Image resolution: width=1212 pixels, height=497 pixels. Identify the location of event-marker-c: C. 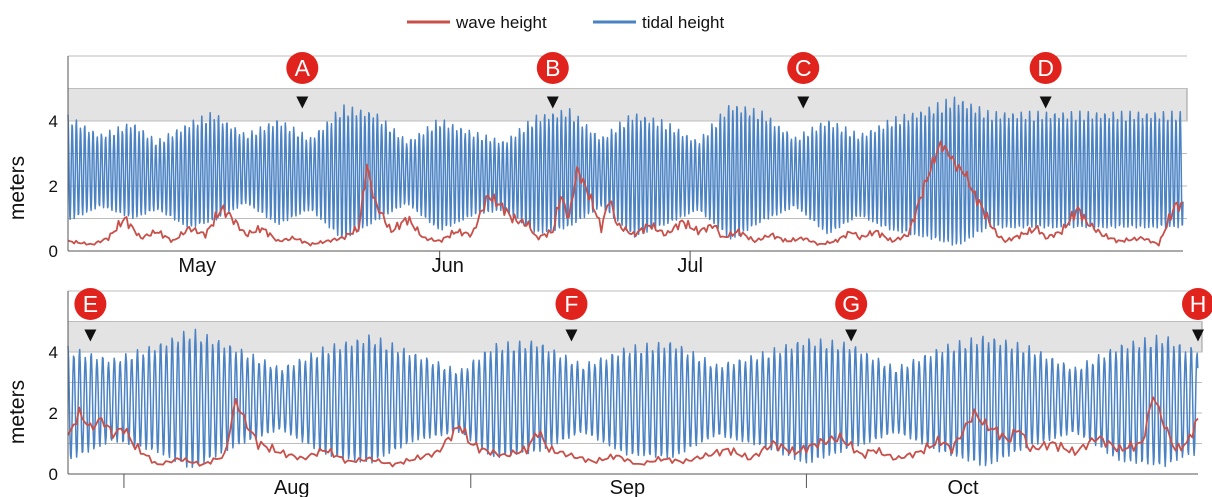
(803, 80).